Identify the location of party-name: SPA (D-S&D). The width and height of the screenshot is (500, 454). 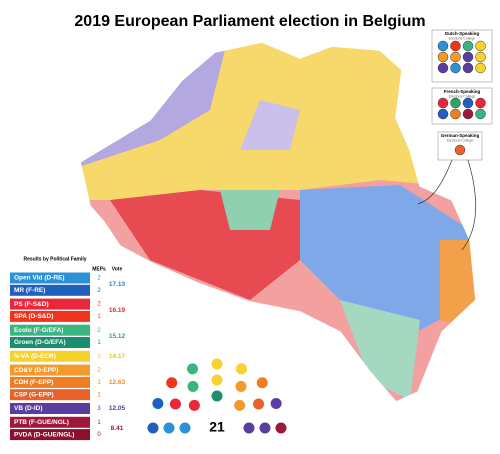
(33, 316).